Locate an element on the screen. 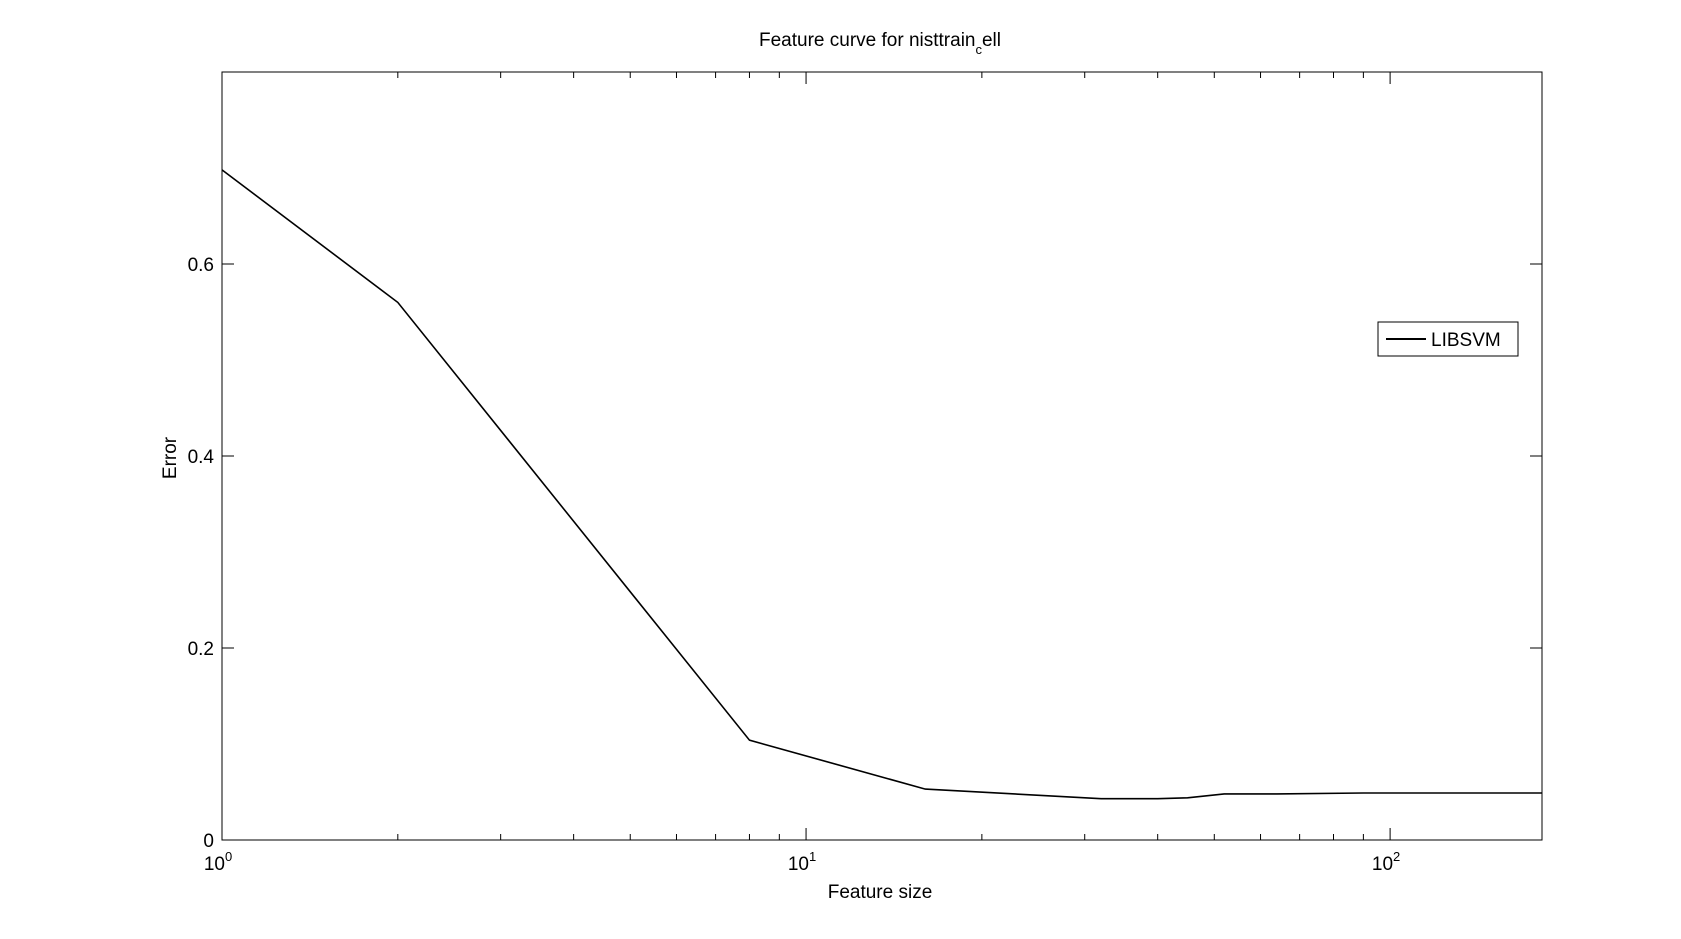 This screenshot has width=1681, height=939. y-axis-label: Error is located at coordinates (170, 457).